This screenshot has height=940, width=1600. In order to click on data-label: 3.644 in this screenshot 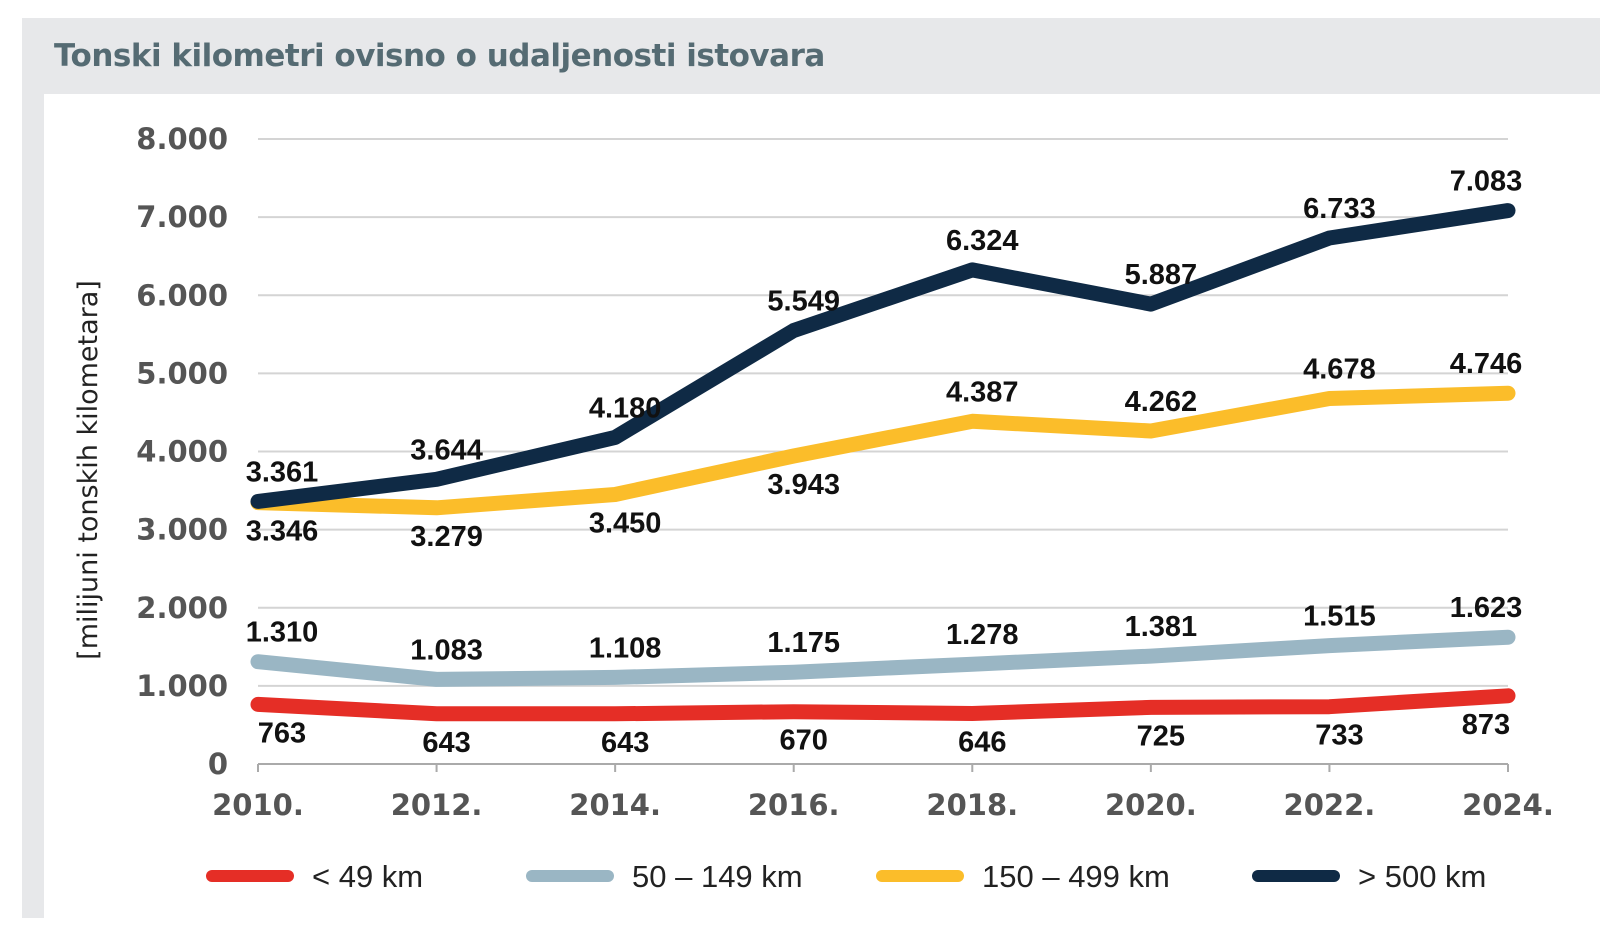, I will do `click(446, 450)`.